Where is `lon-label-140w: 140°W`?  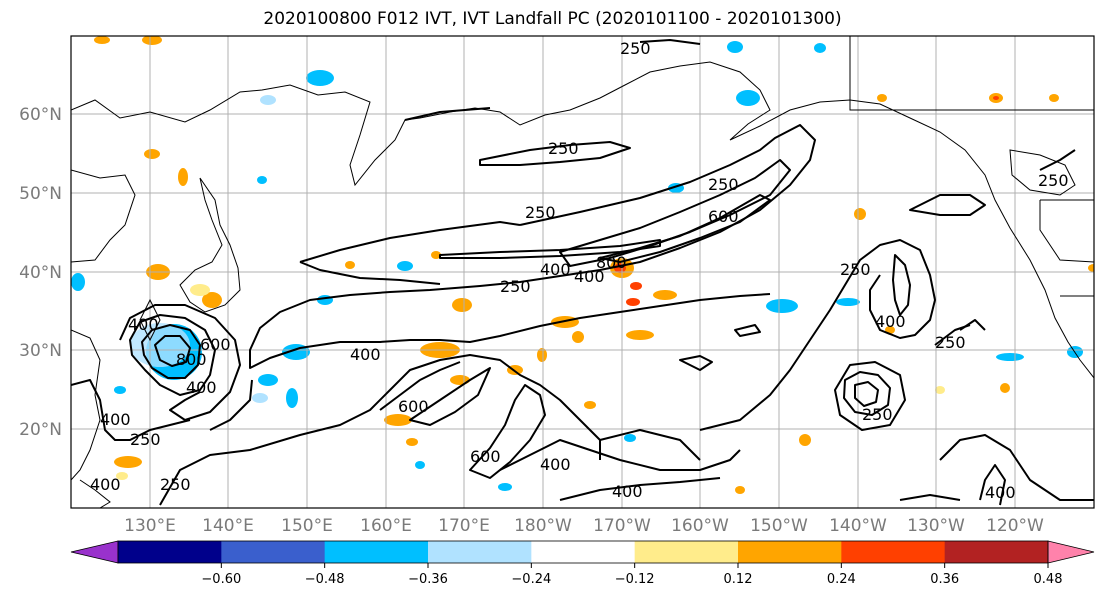
lon-label-140w: 140°W is located at coordinates (858, 526).